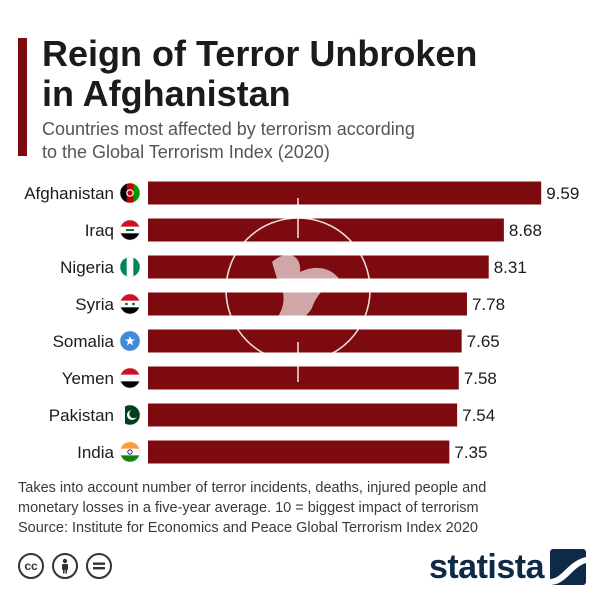  Describe the element at coordinates (99, 230) in the screenshot. I see `category-label: Iraq` at that location.